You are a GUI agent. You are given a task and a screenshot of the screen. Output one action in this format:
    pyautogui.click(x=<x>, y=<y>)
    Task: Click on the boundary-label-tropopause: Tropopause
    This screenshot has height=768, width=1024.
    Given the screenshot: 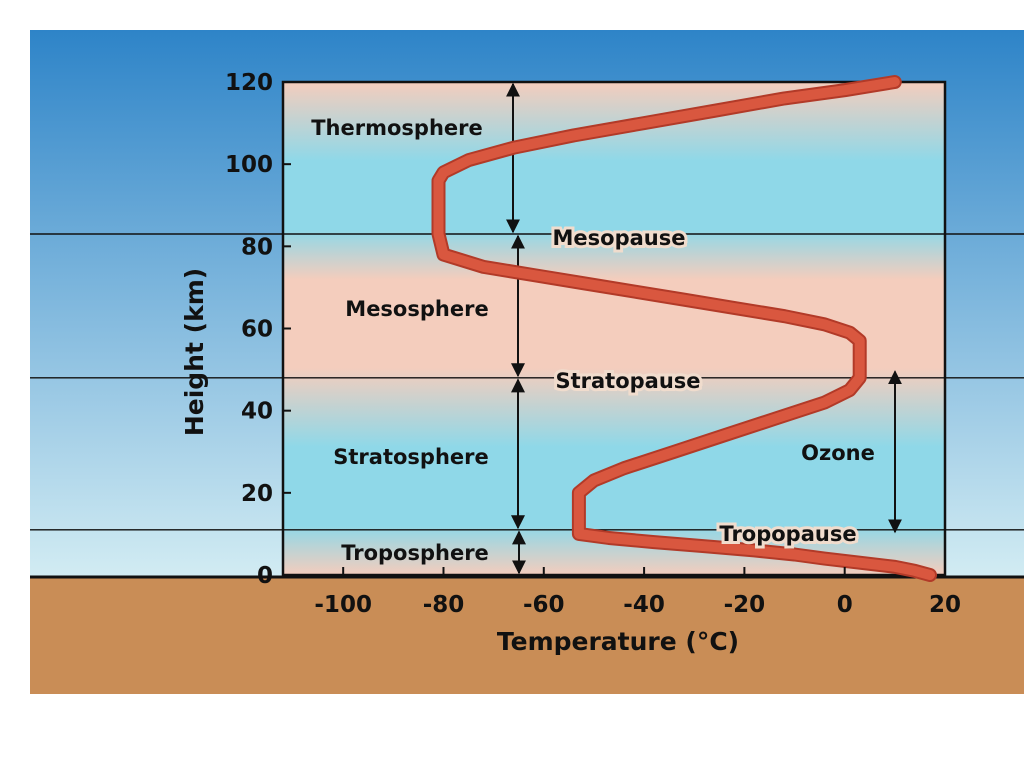 What is the action you would take?
    pyautogui.click(x=787, y=534)
    